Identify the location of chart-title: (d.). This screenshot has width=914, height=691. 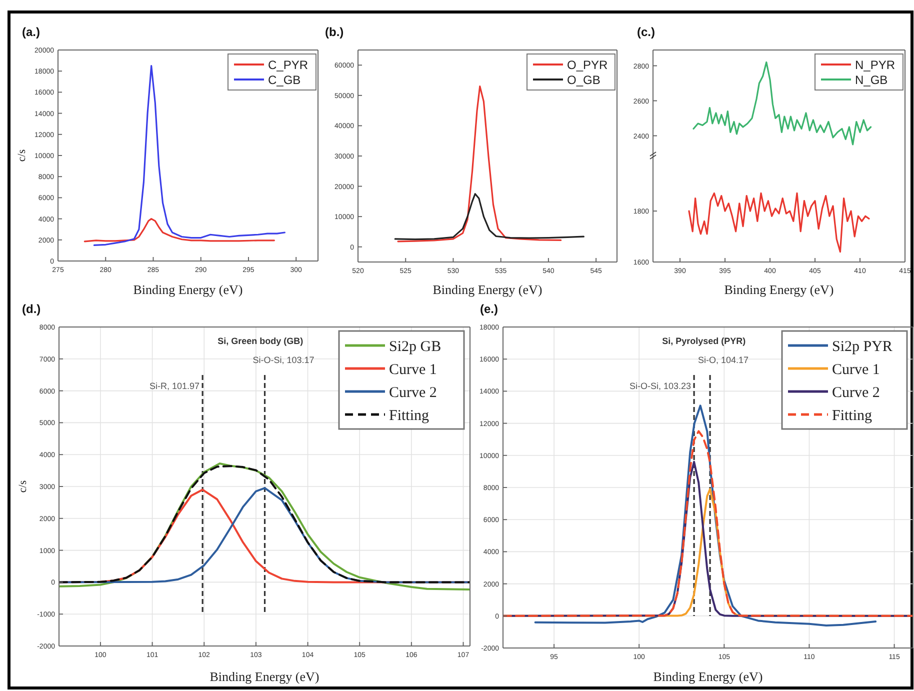
(31, 309).